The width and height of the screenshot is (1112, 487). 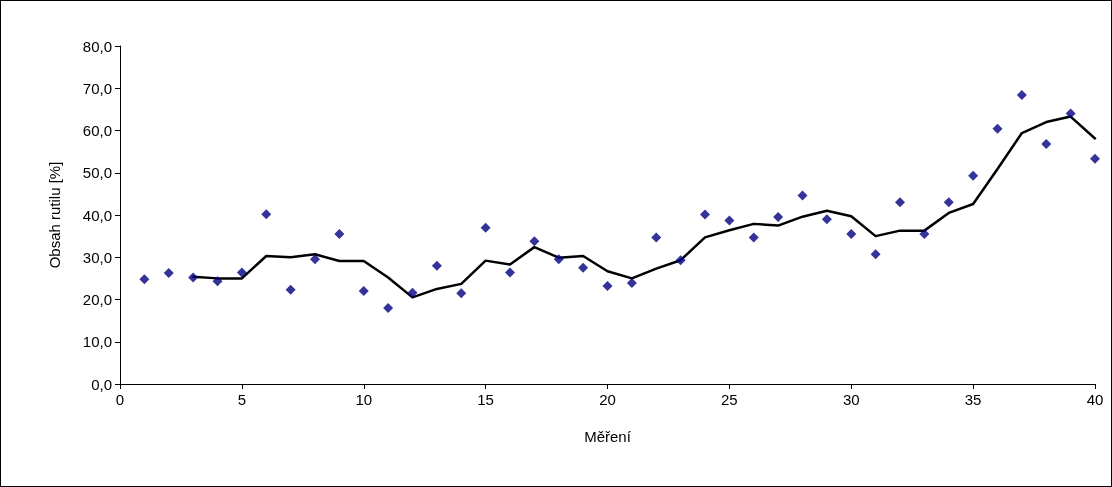 I want to click on x-axis-title: Měření, so click(x=608, y=436).